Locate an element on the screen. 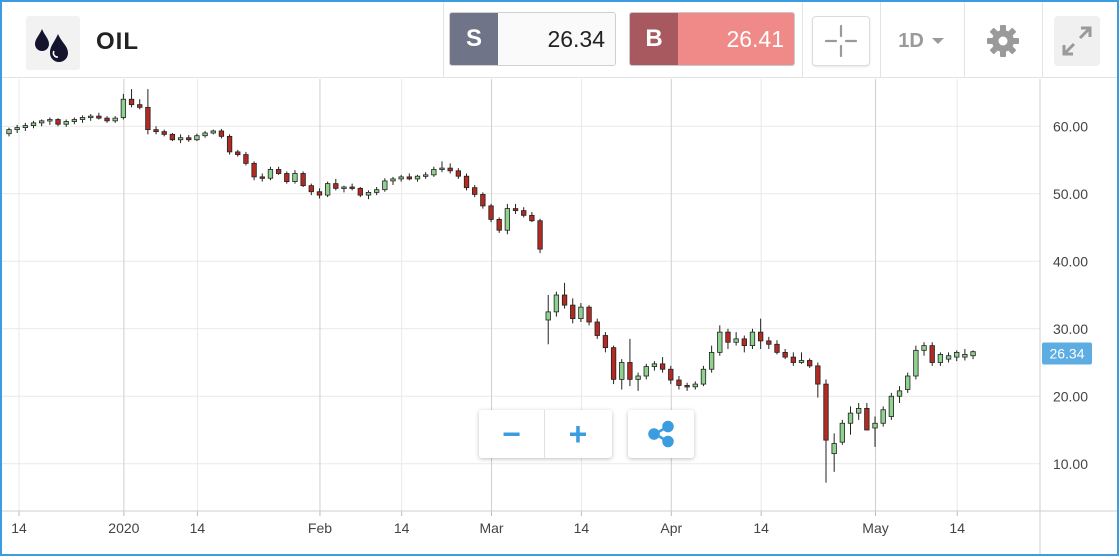 This screenshot has width=1119, height=556. gear-icon is located at coordinates (1003, 41).